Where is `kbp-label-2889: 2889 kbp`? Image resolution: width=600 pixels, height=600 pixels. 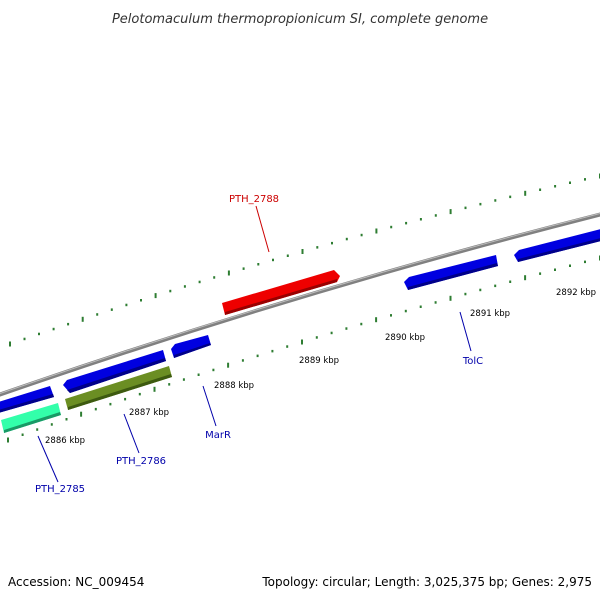 kbp-label-2889: 2889 kbp is located at coordinates (319, 361).